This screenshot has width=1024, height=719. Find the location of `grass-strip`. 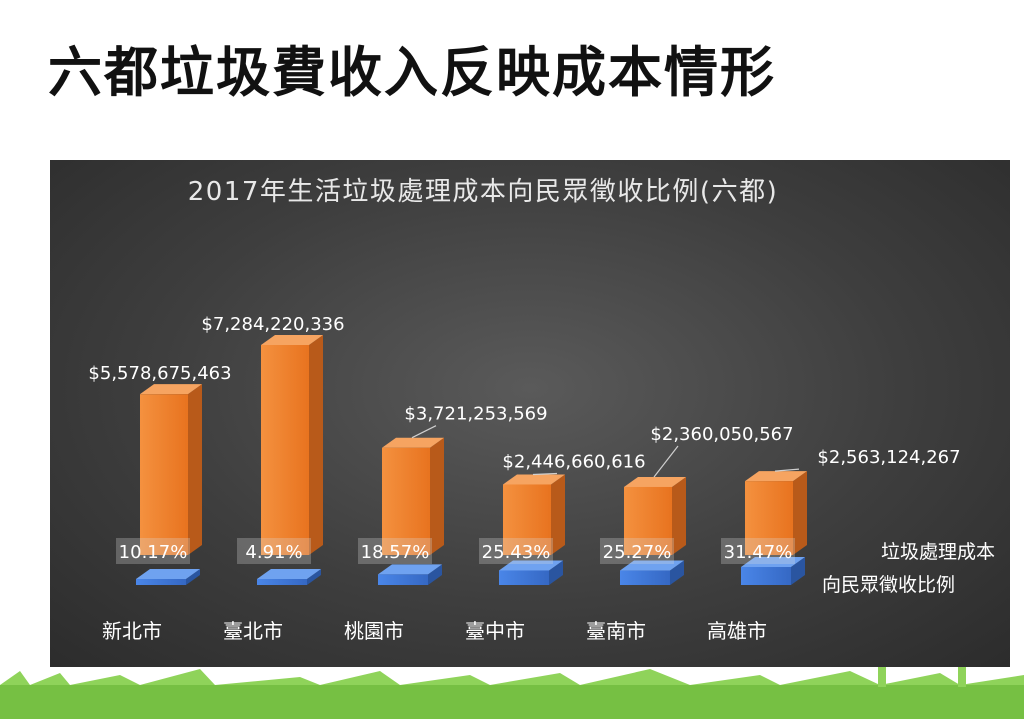

grass-strip is located at coordinates (512, 693).